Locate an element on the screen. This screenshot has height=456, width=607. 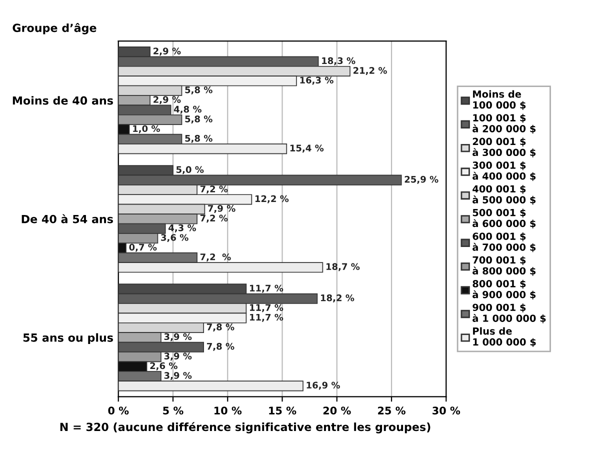
data-label: 4,8 % is located at coordinates (188, 110).